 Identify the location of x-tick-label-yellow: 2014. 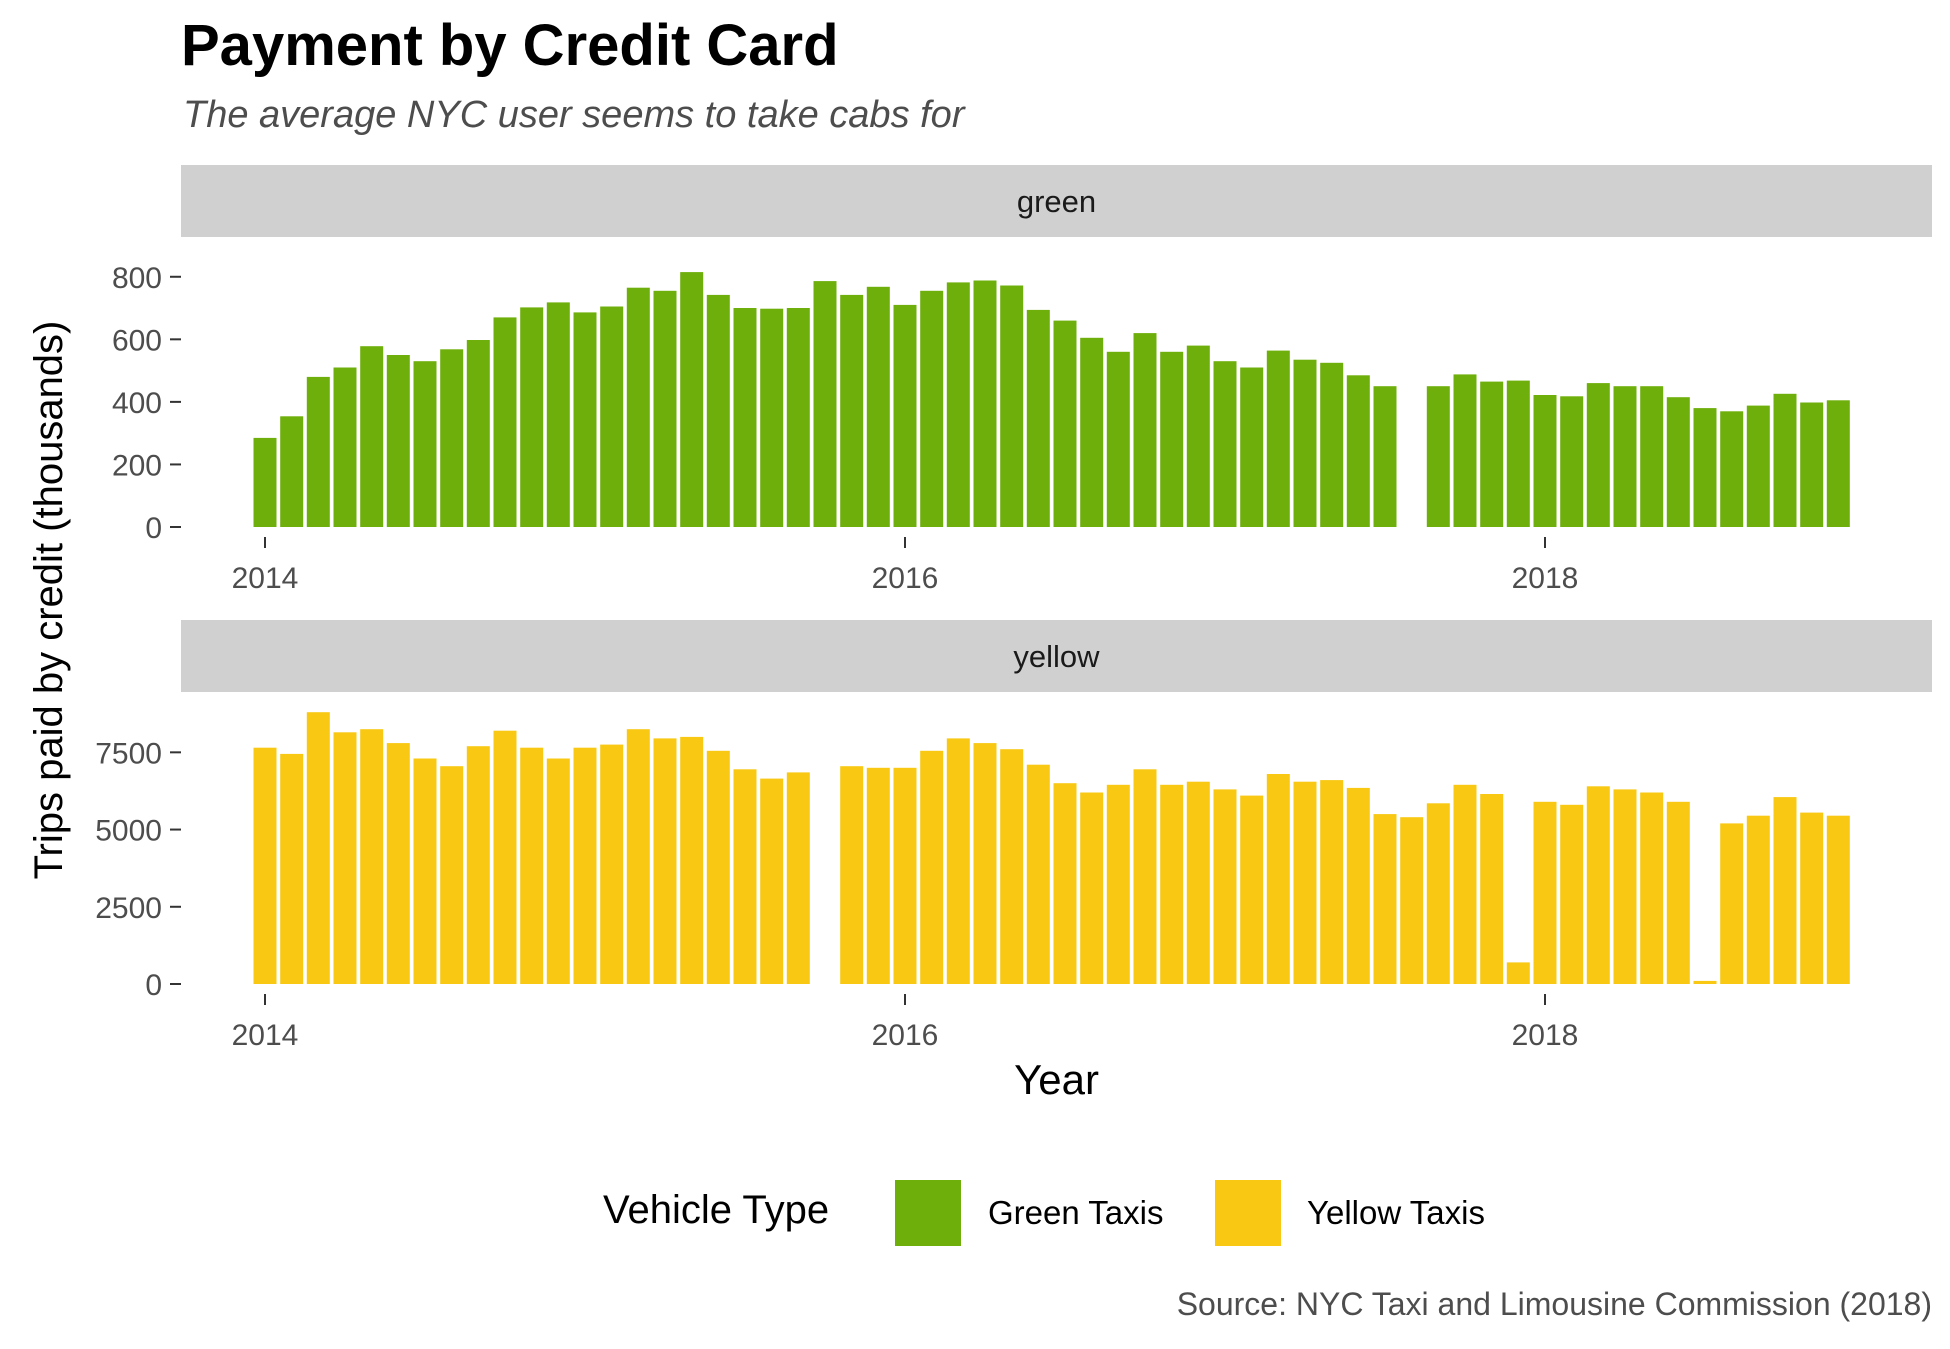
(265, 1035).